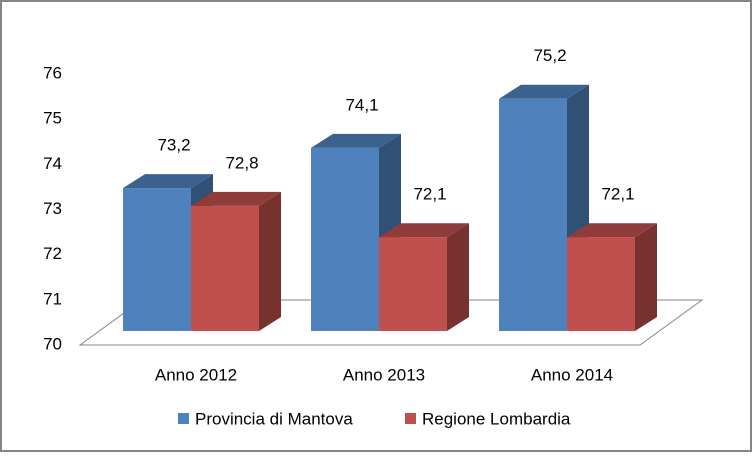 The height and width of the screenshot is (457, 752). Describe the element at coordinates (52, 253) in the screenshot. I see `y-tick-label: 72` at that location.